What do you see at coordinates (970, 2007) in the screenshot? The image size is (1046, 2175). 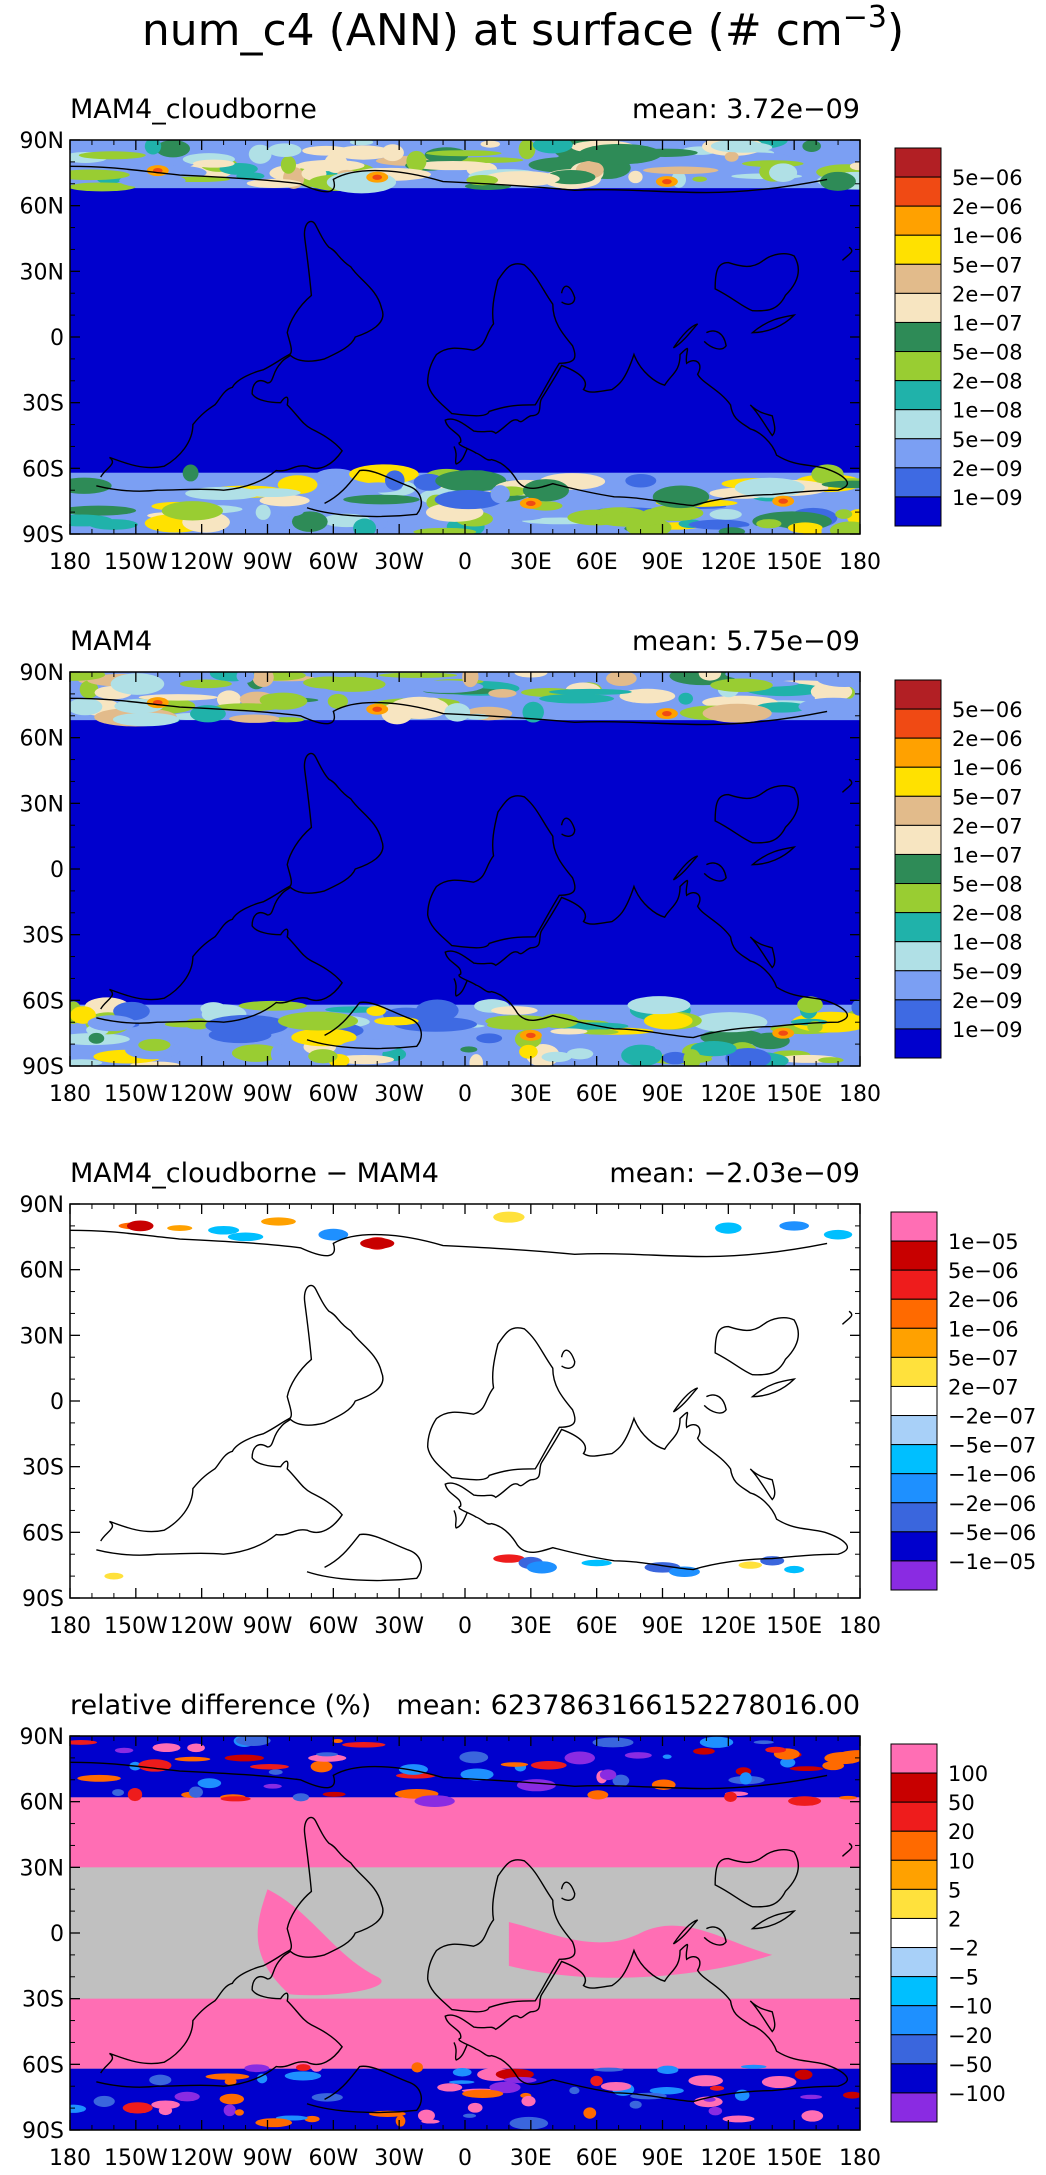 I see `colorbar-label: −10` at bounding box center [970, 2007].